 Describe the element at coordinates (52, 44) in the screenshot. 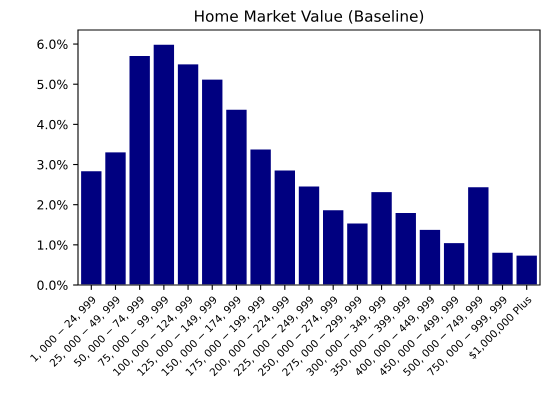

I see `y-tick-label: 6.0%` at that location.